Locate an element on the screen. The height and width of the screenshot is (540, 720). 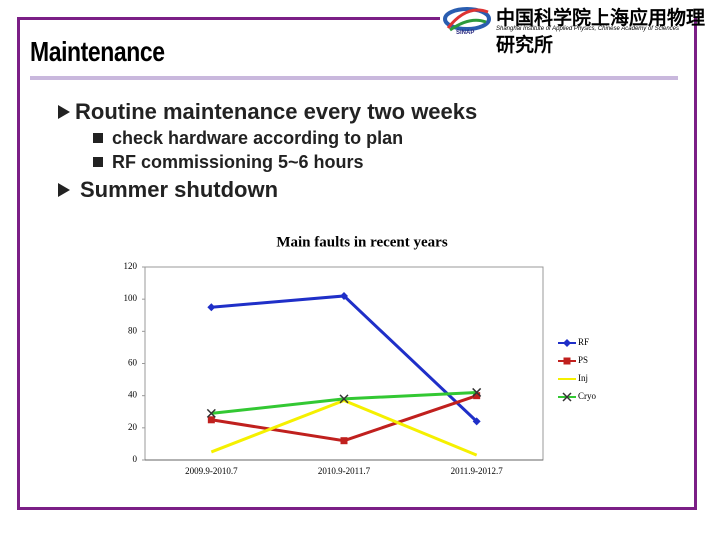
bullet: Routine maintenance every two weeks is located at coordinates (276, 111).